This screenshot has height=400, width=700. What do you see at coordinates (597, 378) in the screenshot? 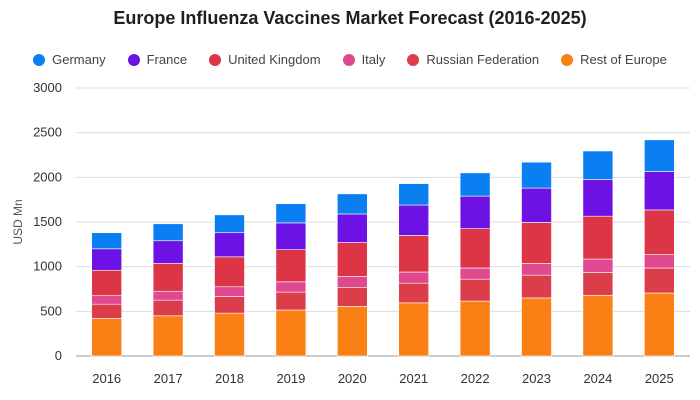
I see `x-tick-label: 2024` at bounding box center [597, 378].